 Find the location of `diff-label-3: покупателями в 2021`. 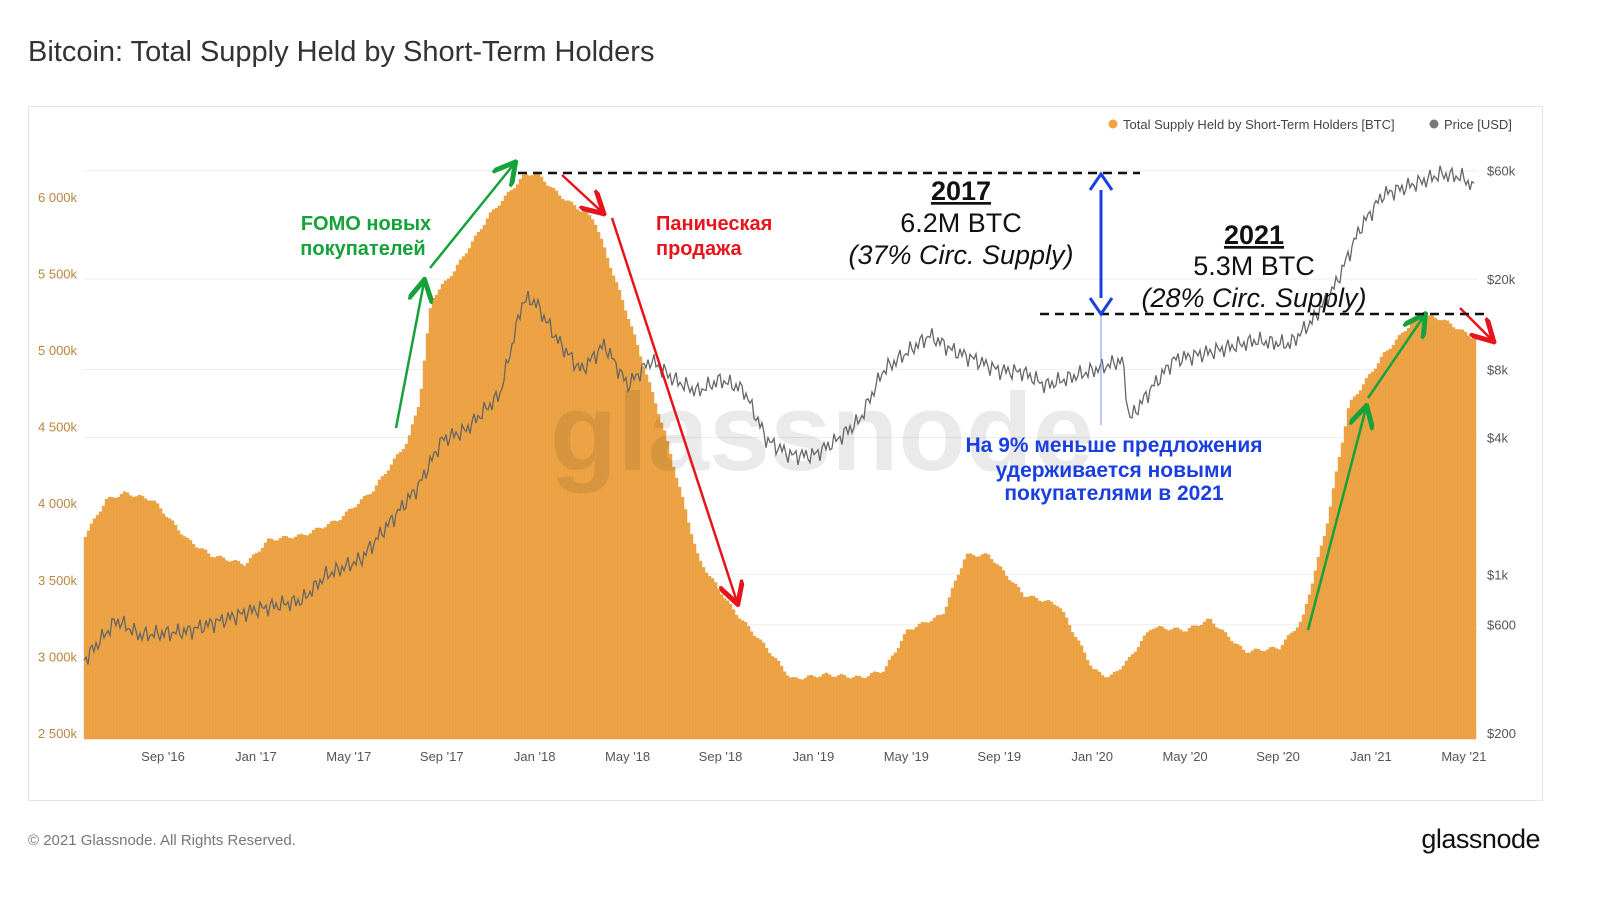

diff-label-3: покупателями в 2021 is located at coordinates (1114, 493).